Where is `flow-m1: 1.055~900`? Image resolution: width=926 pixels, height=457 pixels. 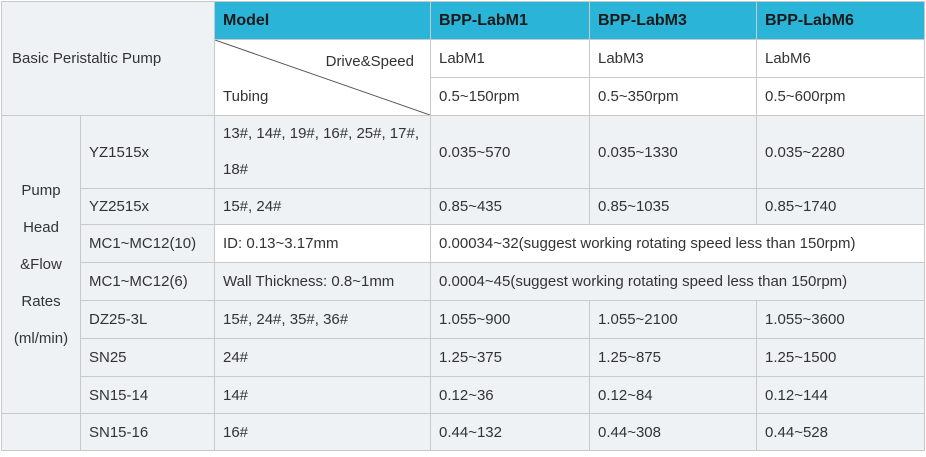
flow-m1: 1.055~900 is located at coordinates (510, 319).